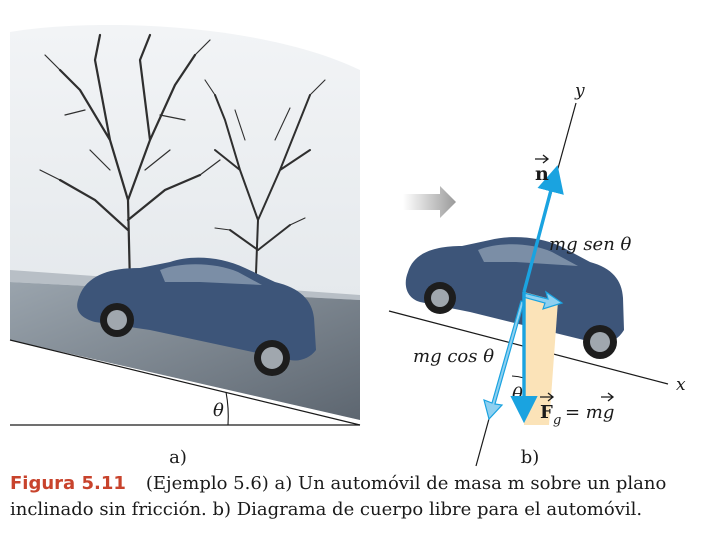 The height and width of the screenshot is (538, 702). What do you see at coordinates (589, 412) in the screenshot?
I see `gravity-equation: = mg` at bounding box center [589, 412].